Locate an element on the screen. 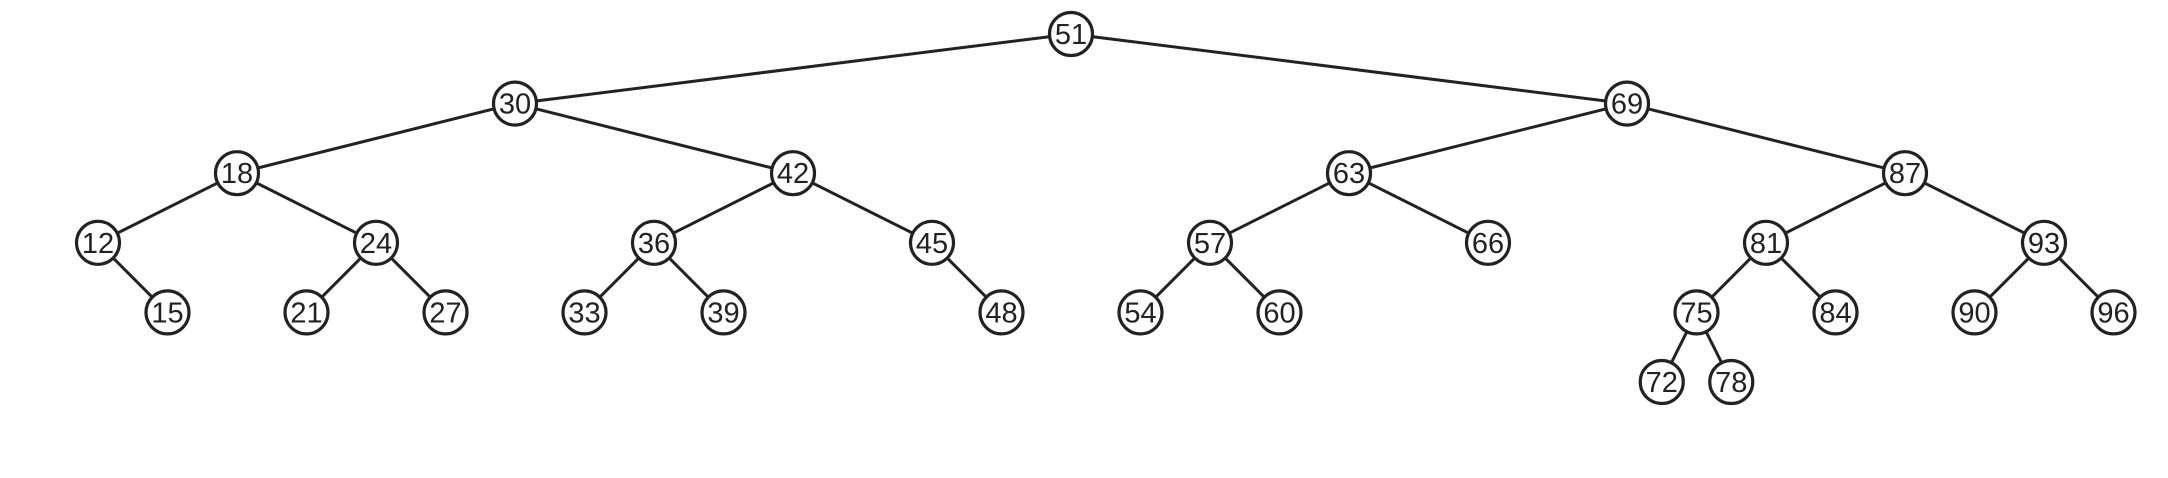 This screenshot has height=478, width=2168. node-label: 36 is located at coordinates (654, 244).